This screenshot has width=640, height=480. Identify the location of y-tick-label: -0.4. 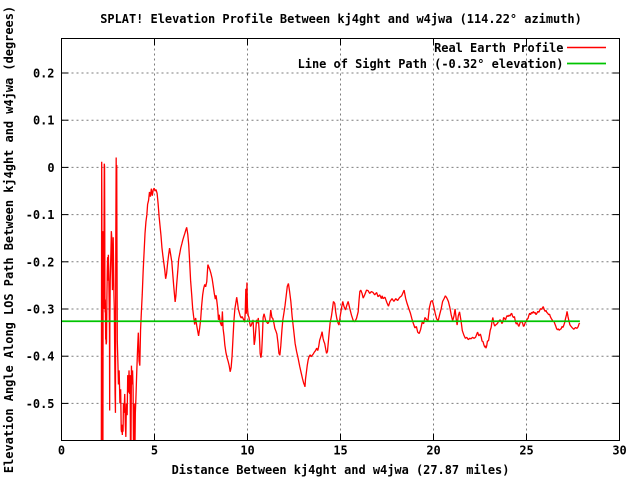
(40, 357).